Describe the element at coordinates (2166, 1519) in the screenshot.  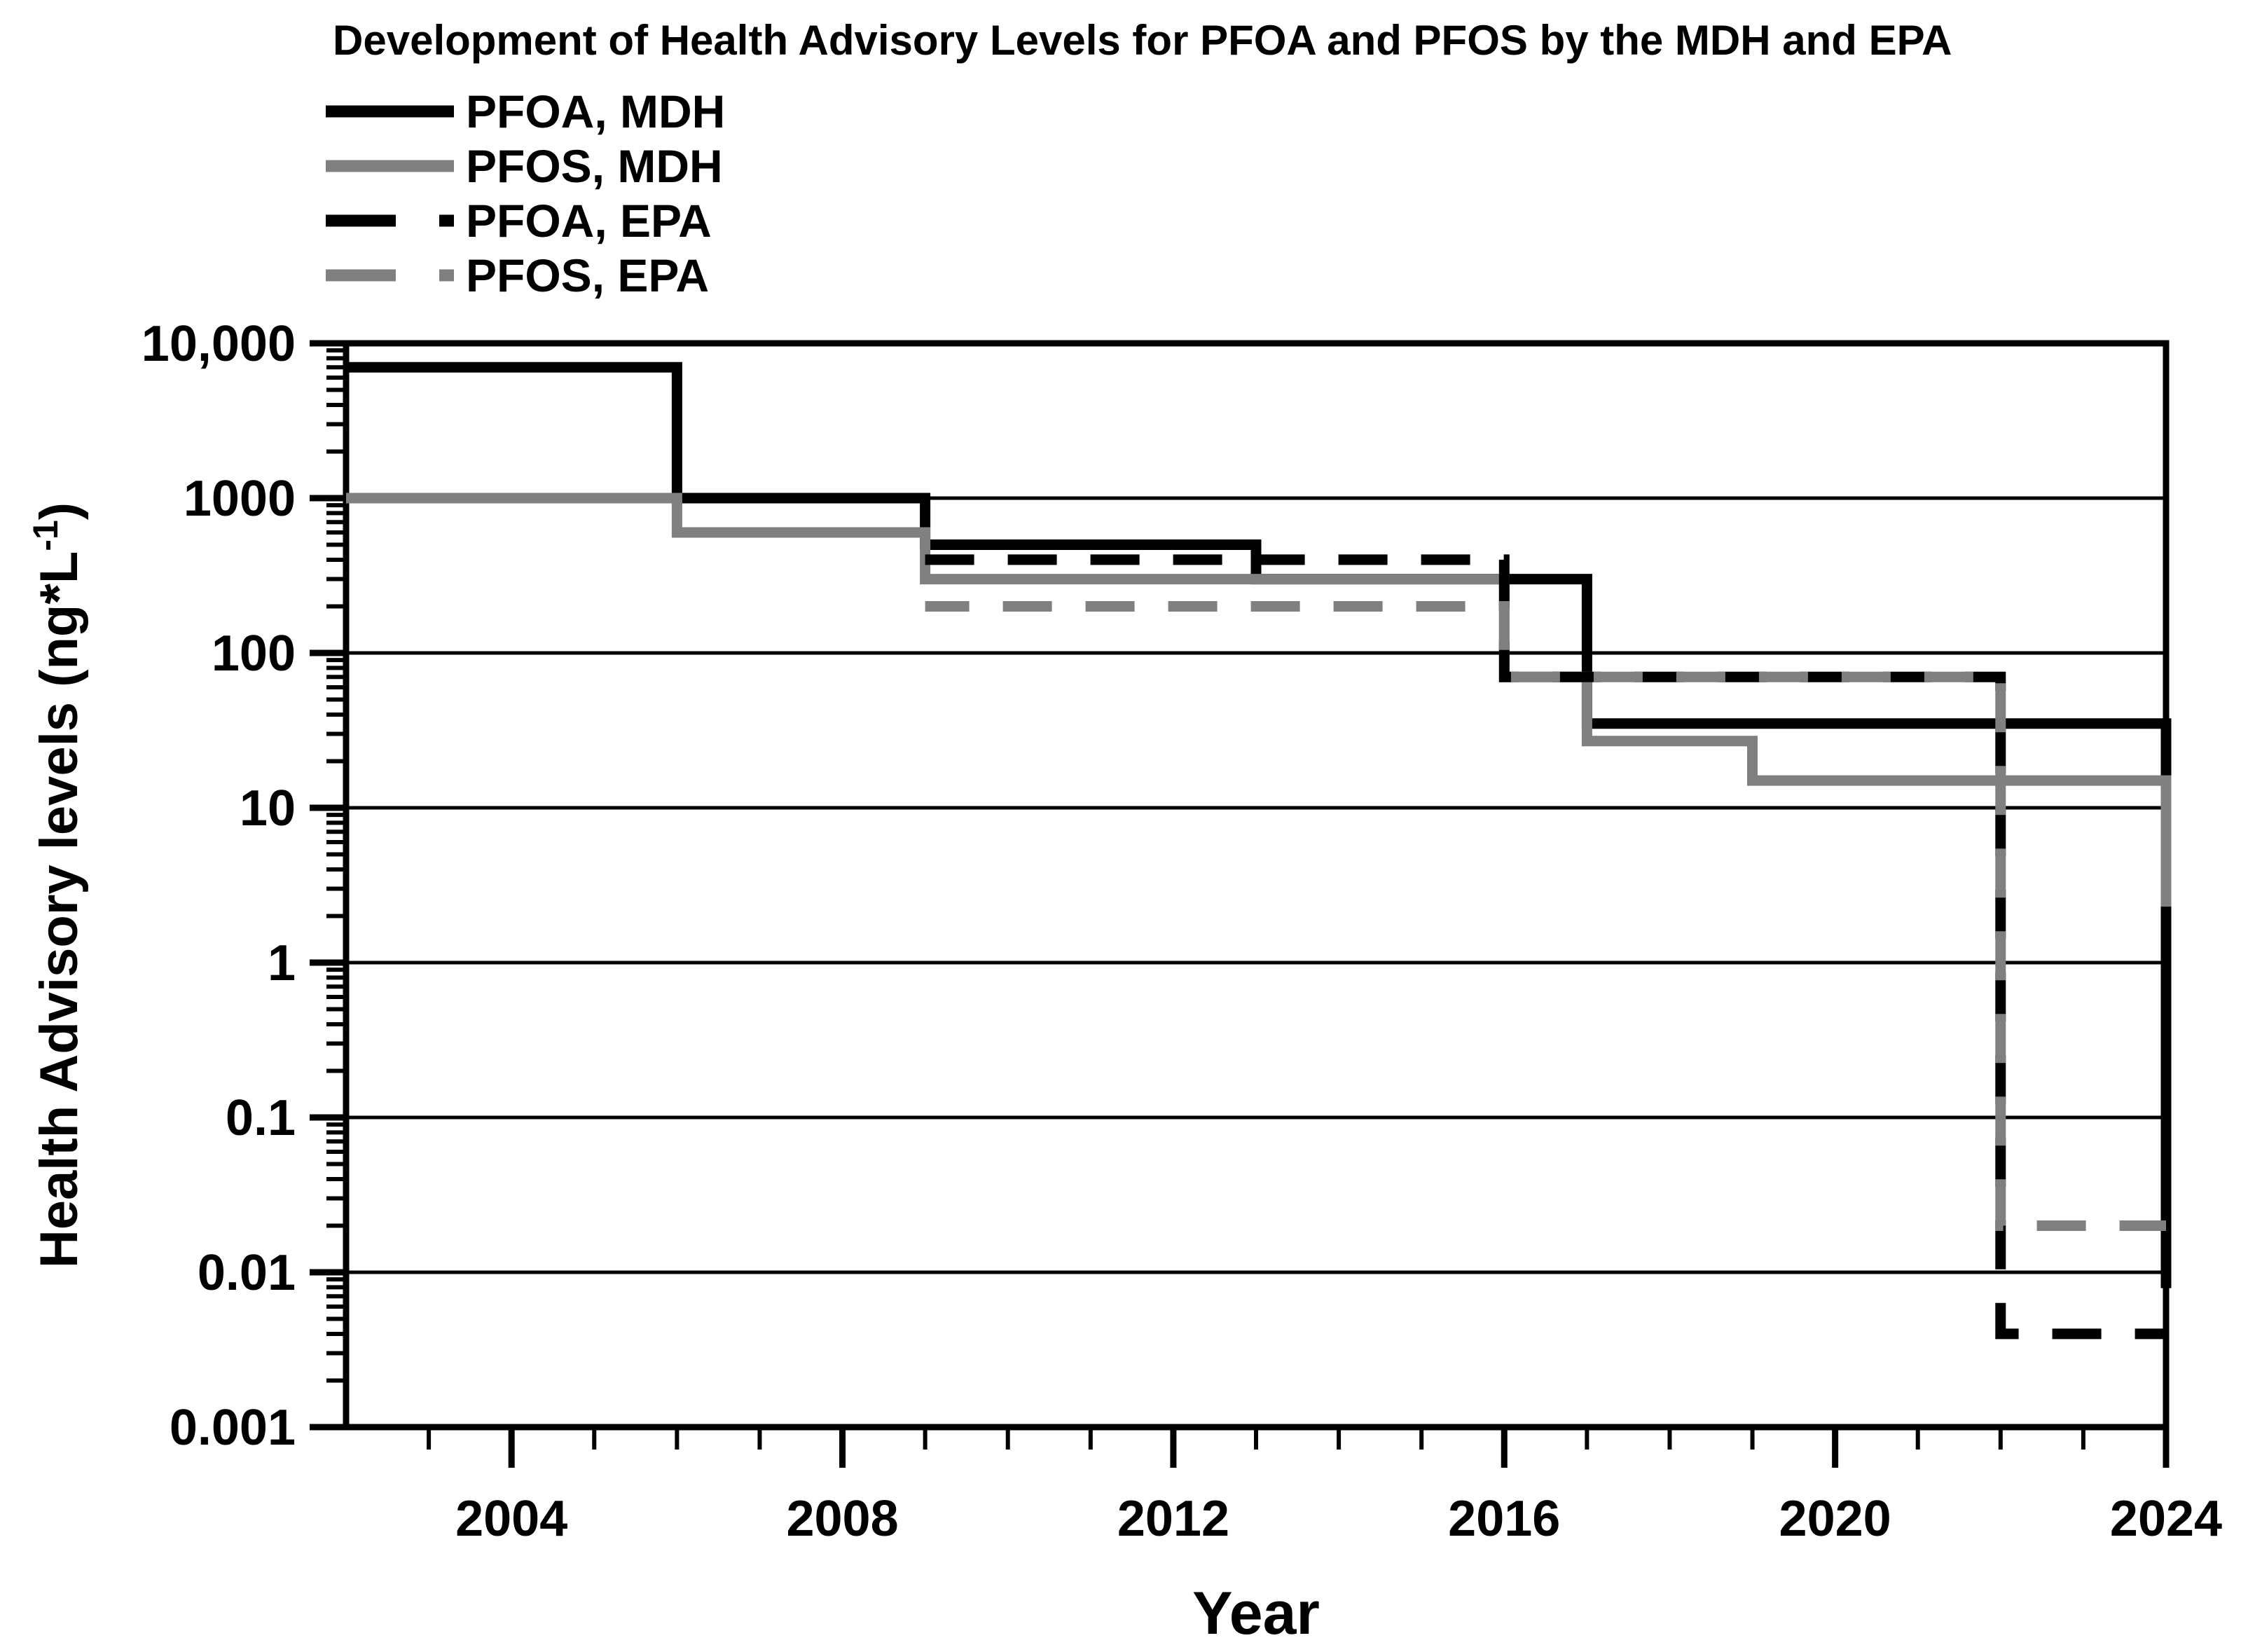
I see `x-tick-label-5: 2024` at that location.